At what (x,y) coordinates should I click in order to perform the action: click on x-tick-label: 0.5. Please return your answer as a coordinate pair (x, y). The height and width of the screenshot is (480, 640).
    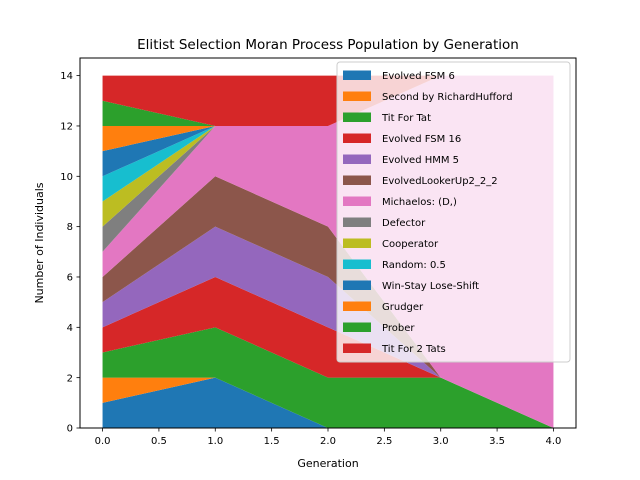
    Looking at the image, I should click on (159, 441).